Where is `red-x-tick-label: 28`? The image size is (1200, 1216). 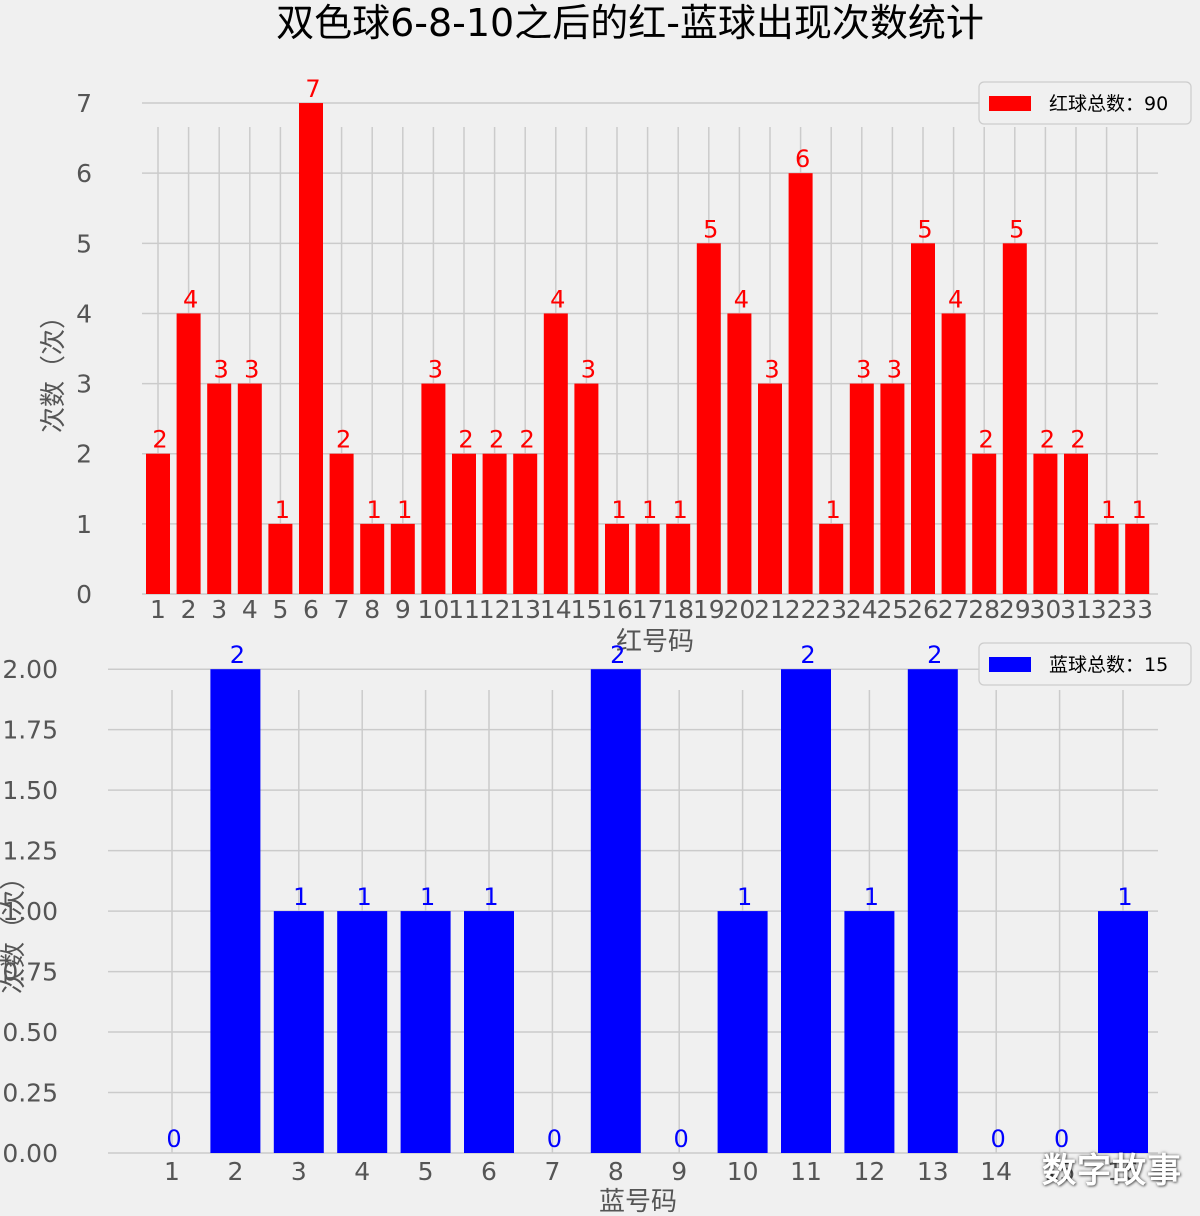
red-x-tick-label: 28 is located at coordinates (984, 609).